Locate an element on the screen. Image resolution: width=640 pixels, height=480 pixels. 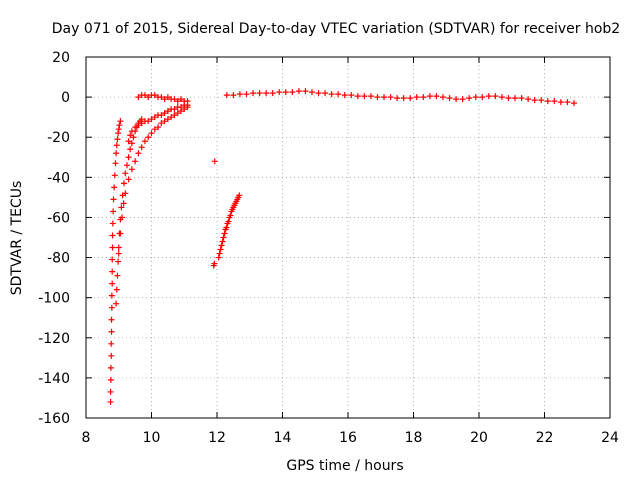
x-tick-labels: 8 10 12 14 16 18 20 22 24 is located at coordinates (350, 438).